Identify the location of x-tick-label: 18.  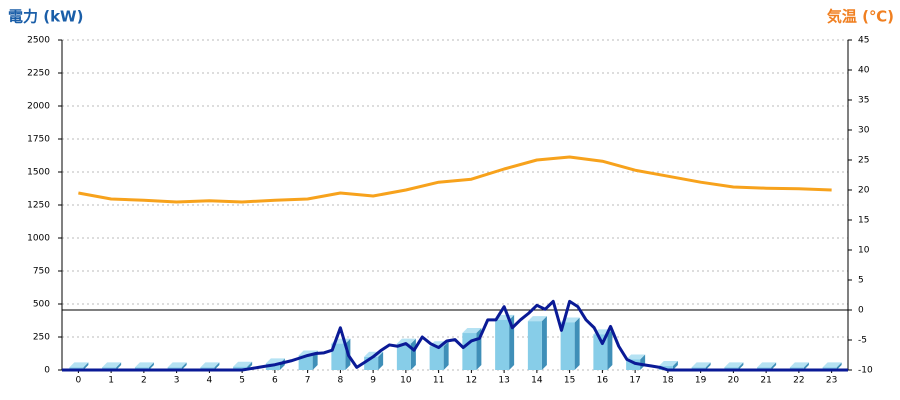
(668, 381).